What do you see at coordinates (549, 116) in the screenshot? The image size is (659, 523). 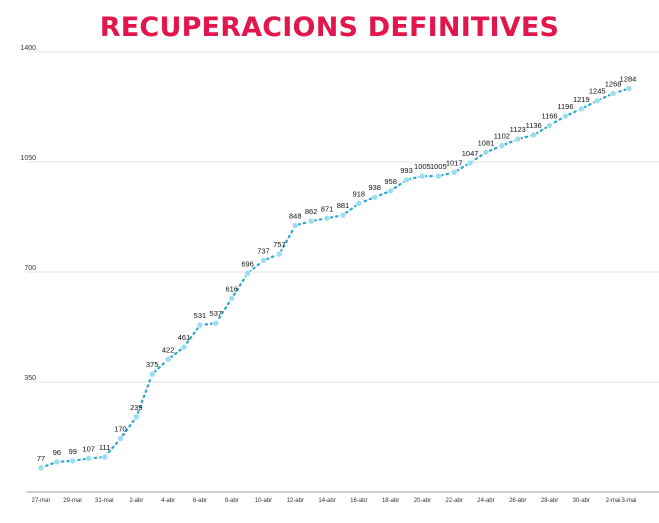 I see `data-label: 1166` at bounding box center [549, 116].